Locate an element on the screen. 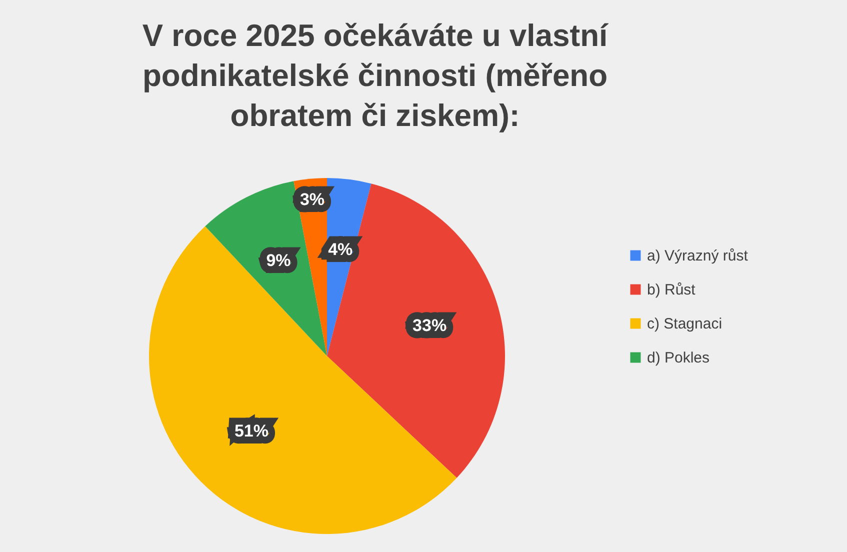 The height and width of the screenshot is (552, 847). legend-label: d) Pokles is located at coordinates (678, 358).